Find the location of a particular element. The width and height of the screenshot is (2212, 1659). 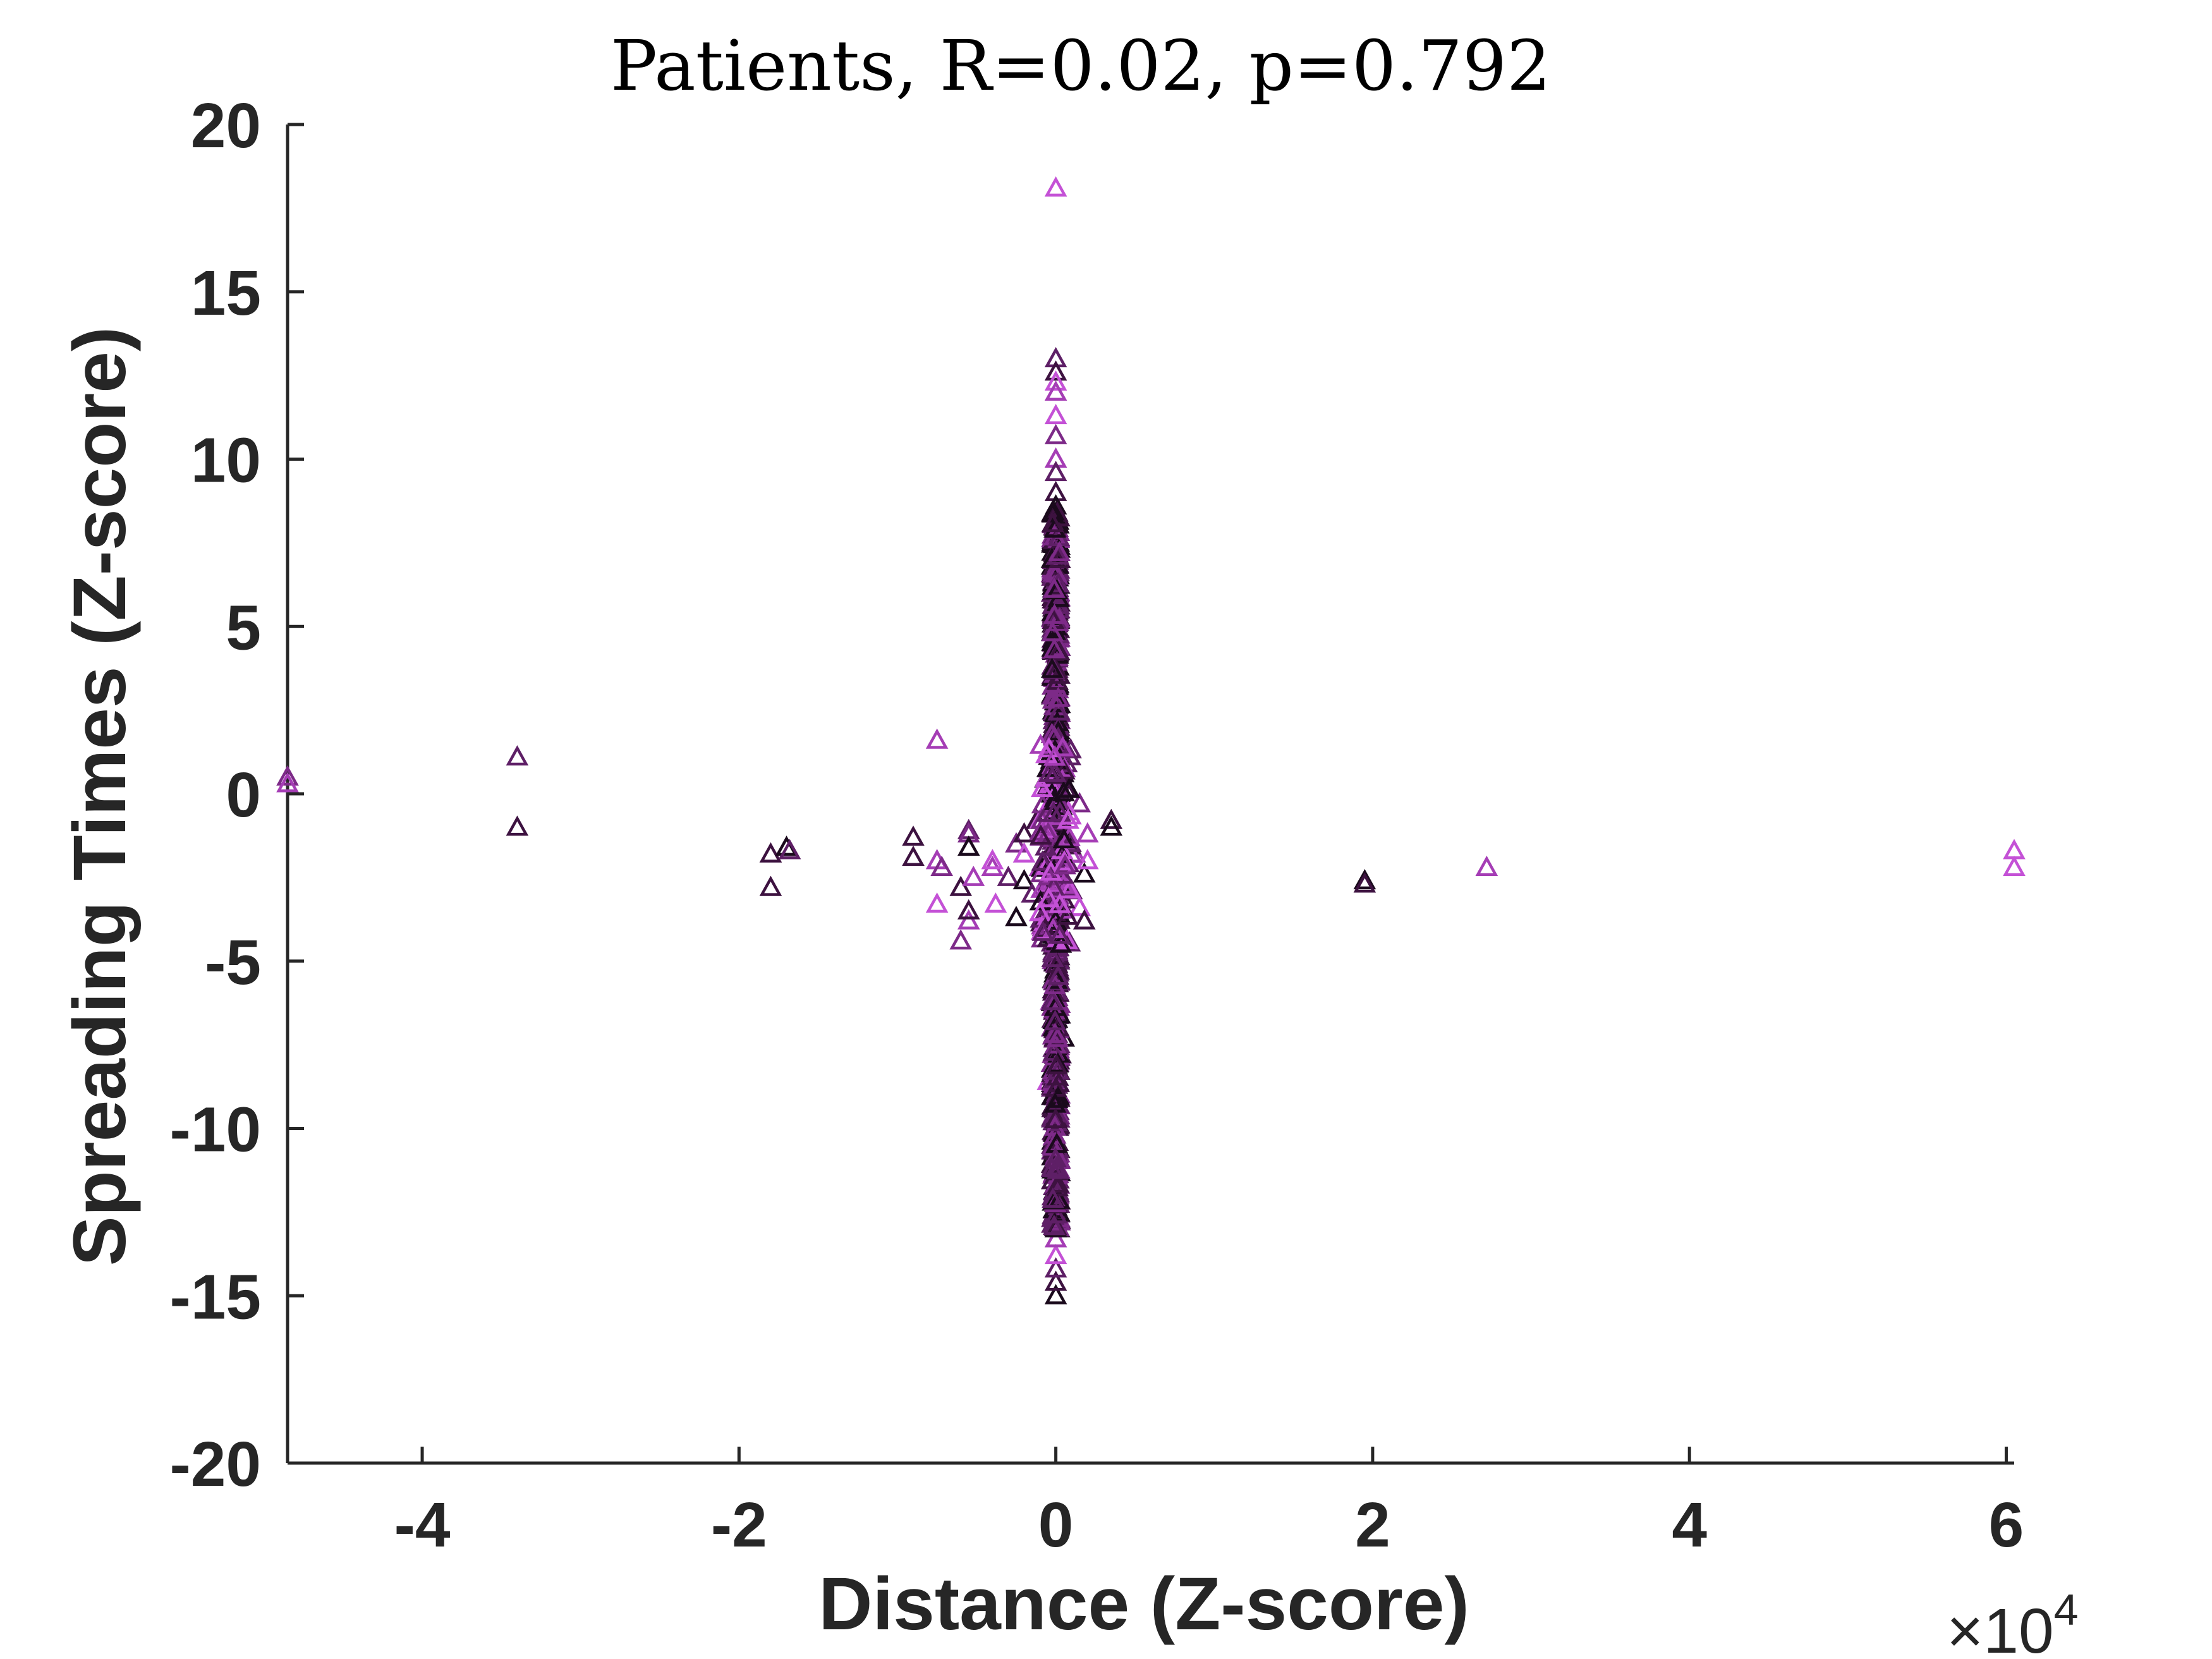

x-tick-label: 4 is located at coordinates (1689, 1525).